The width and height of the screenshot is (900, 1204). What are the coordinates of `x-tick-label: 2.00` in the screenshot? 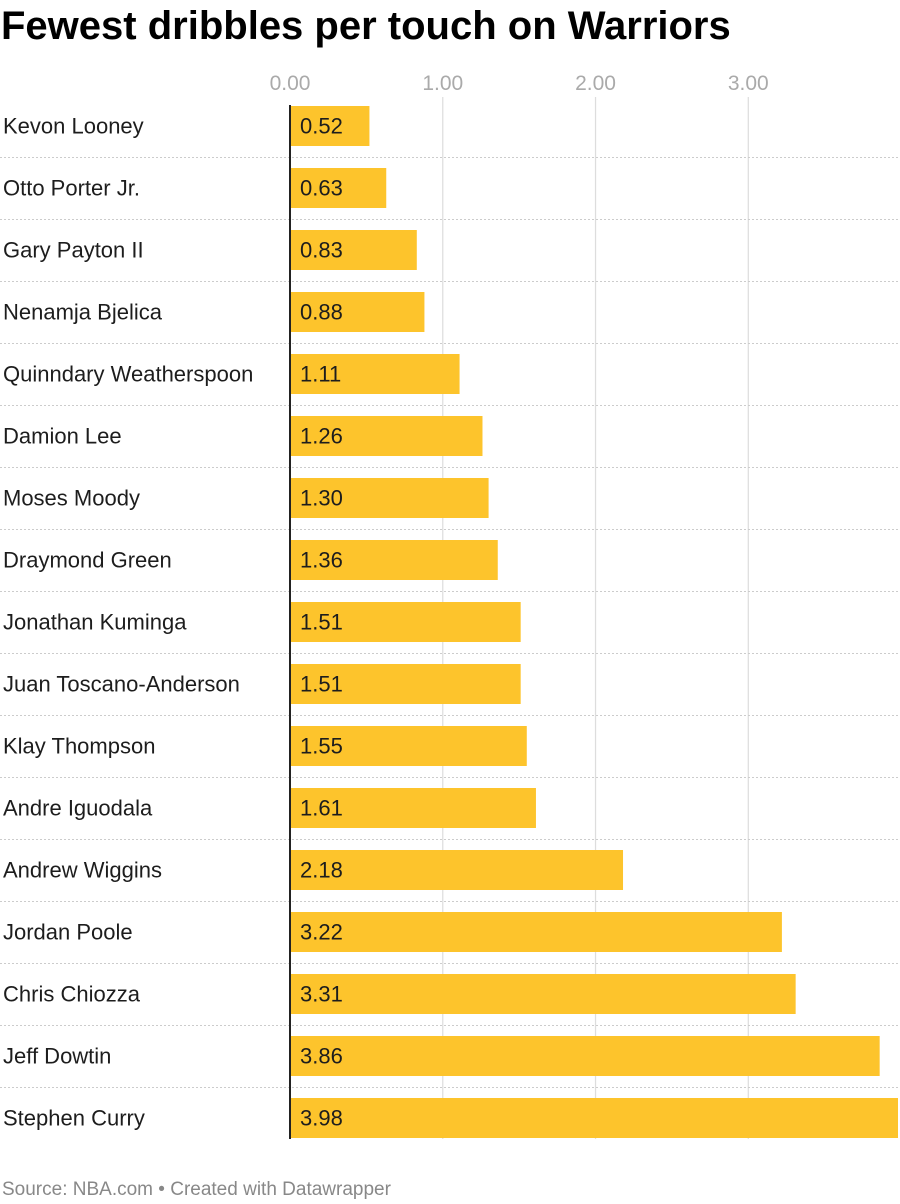 It's located at (595, 83).